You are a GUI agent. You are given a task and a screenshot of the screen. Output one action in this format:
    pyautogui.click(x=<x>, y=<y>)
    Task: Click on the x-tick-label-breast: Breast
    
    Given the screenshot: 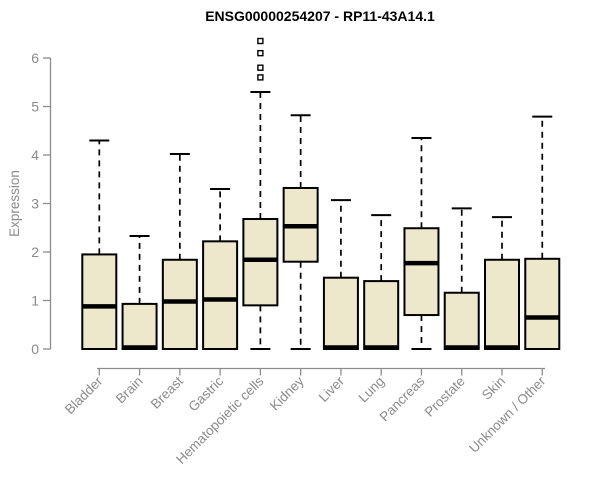 What is the action you would take?
    pyautogui.click(x=167, y=392)
    